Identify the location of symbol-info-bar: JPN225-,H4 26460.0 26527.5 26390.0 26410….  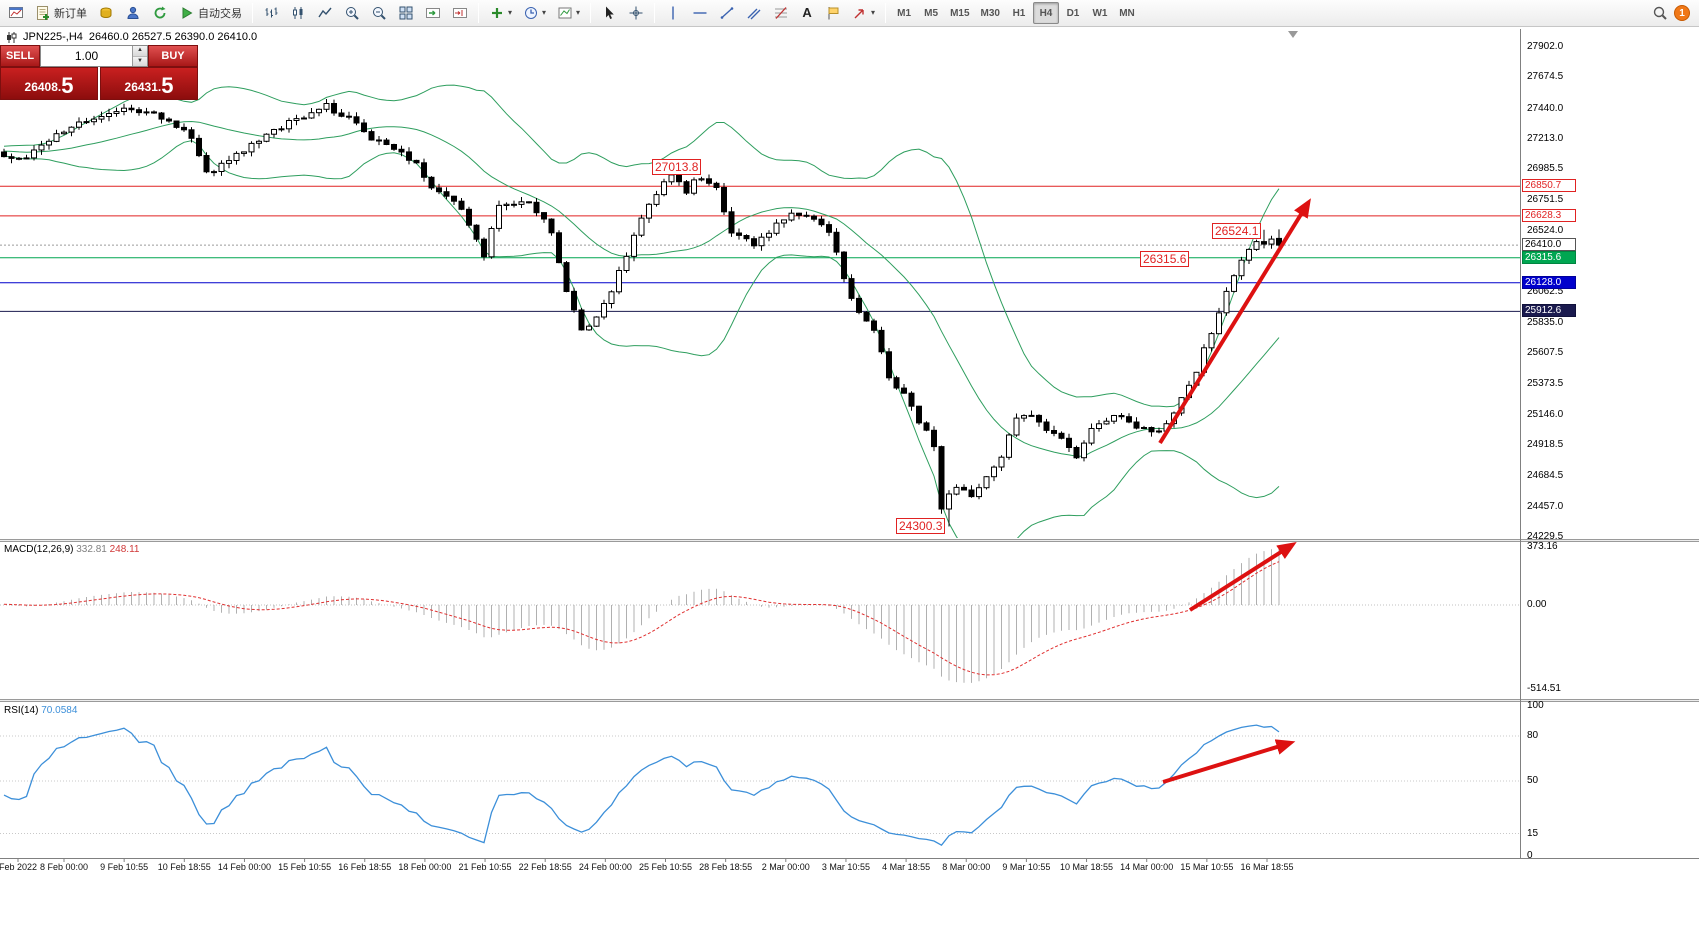
(131, 37).